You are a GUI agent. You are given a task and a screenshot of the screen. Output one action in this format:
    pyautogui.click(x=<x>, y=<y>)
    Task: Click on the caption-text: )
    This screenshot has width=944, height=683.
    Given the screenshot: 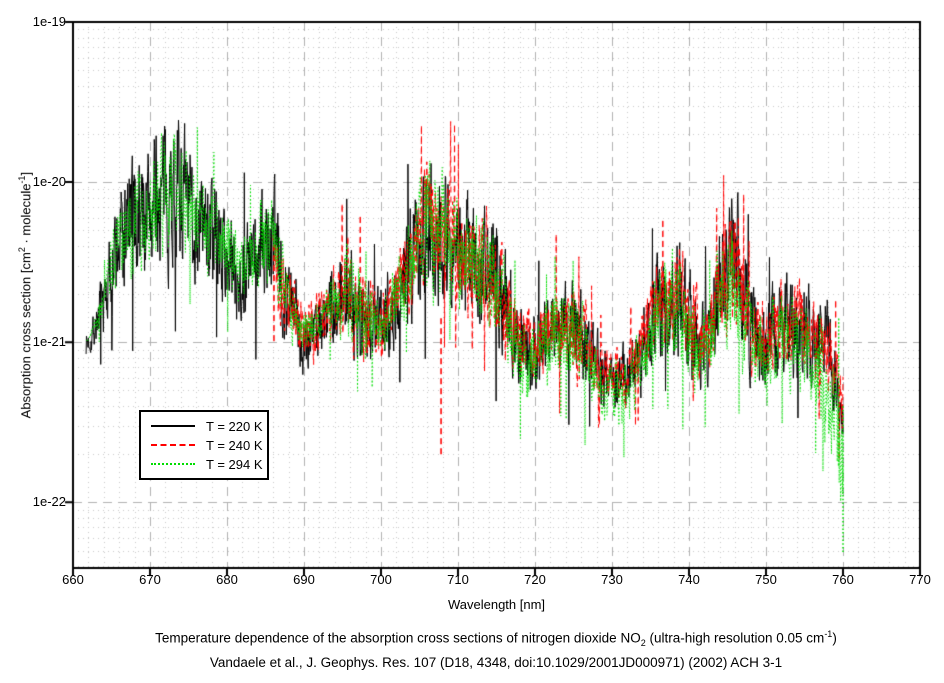 What is the action you would take?
    pyautogui.click(x=834, y=638)
    